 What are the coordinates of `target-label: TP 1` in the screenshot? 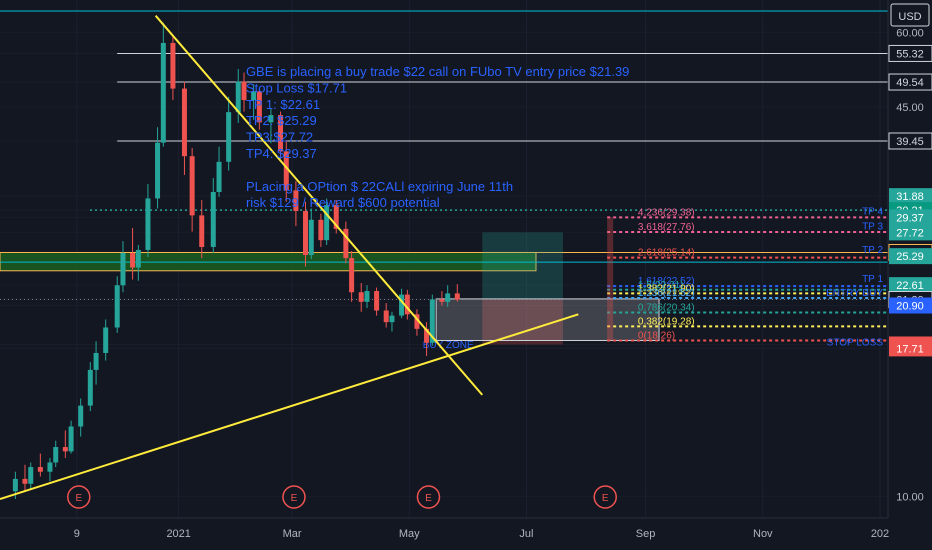 It's located at (872, 279).